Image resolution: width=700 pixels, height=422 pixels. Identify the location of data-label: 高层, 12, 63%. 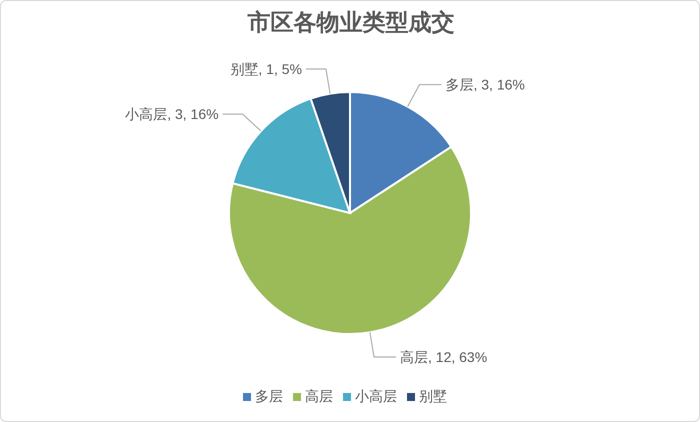
(444, 357).